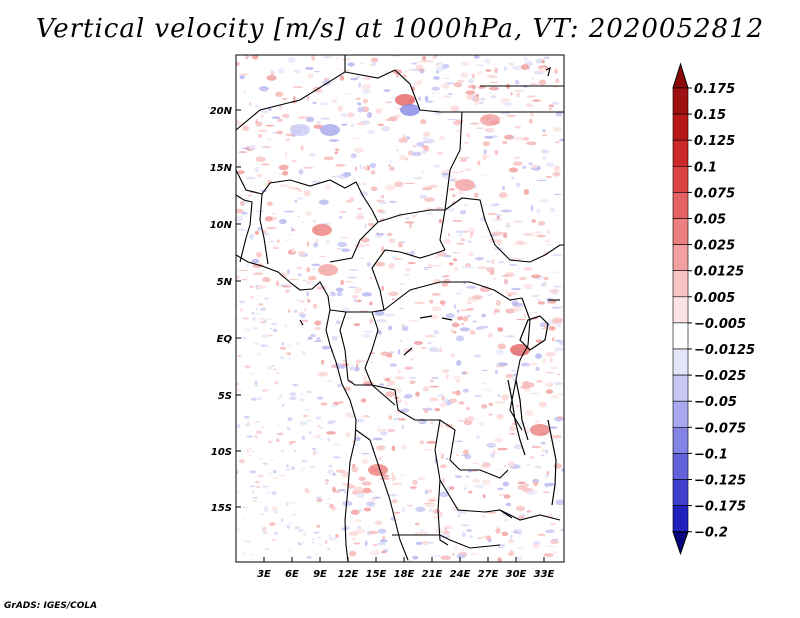 The height and width of the screenshot is (618, 800). Describe the element at coordinates (221, 225) in the screenshot. I see `lat-tick-label: 10N` at that location.